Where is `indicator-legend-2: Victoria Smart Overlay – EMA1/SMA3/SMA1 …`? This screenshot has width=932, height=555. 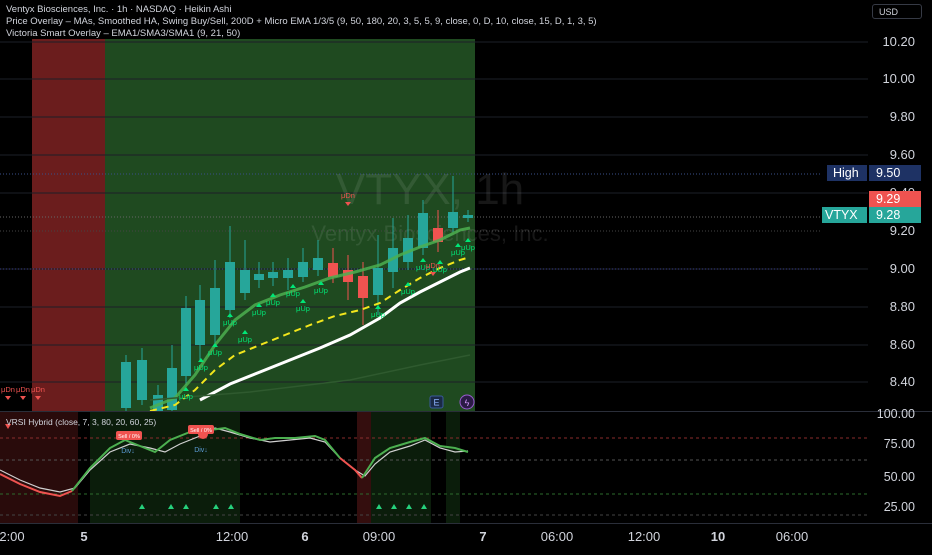
indicator-legend-2: Victoria Smart Overlay – EMA1/SMA3/SMA1 … is located at coordinates (123, 33).